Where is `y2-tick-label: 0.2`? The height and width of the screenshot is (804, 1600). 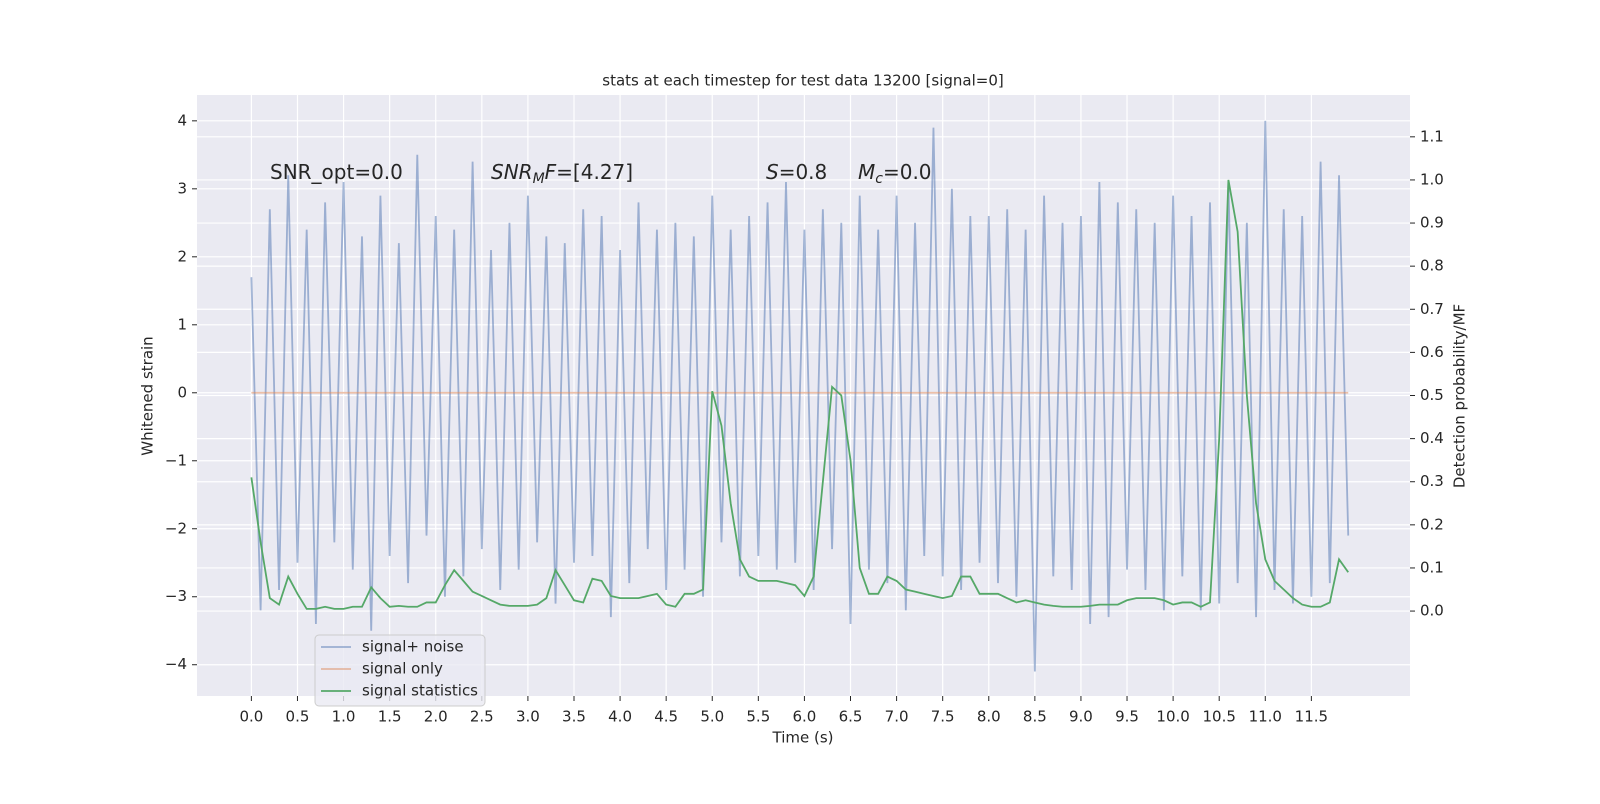 y2-tick-label: 0.2 is located at coordinates (1432, 524).